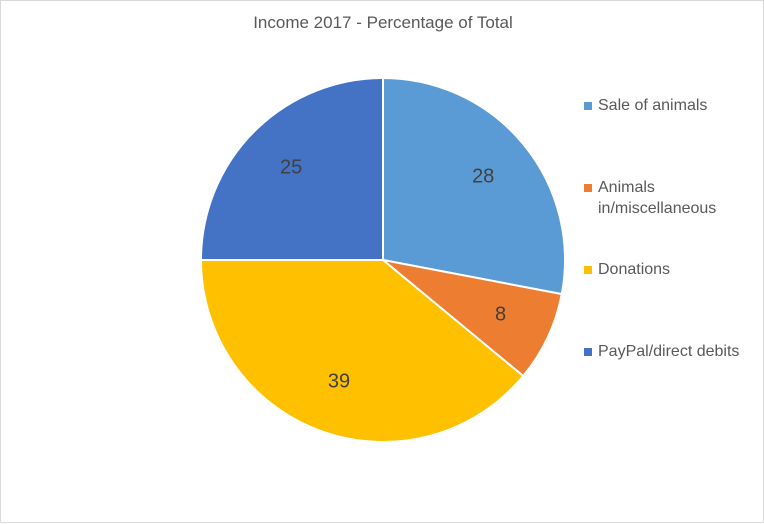 The width and height of the screenshot is (764, 524). Describe the element at coordinates (339, 382) in the screenshot. I see `data-label: 39` at that location.